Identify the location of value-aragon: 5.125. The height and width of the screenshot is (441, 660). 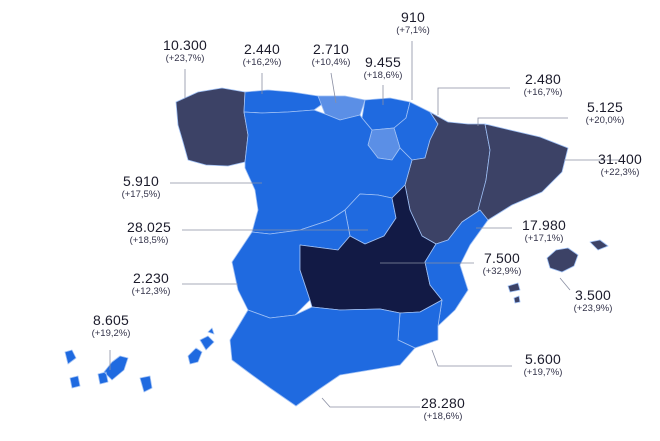
(605, 107).